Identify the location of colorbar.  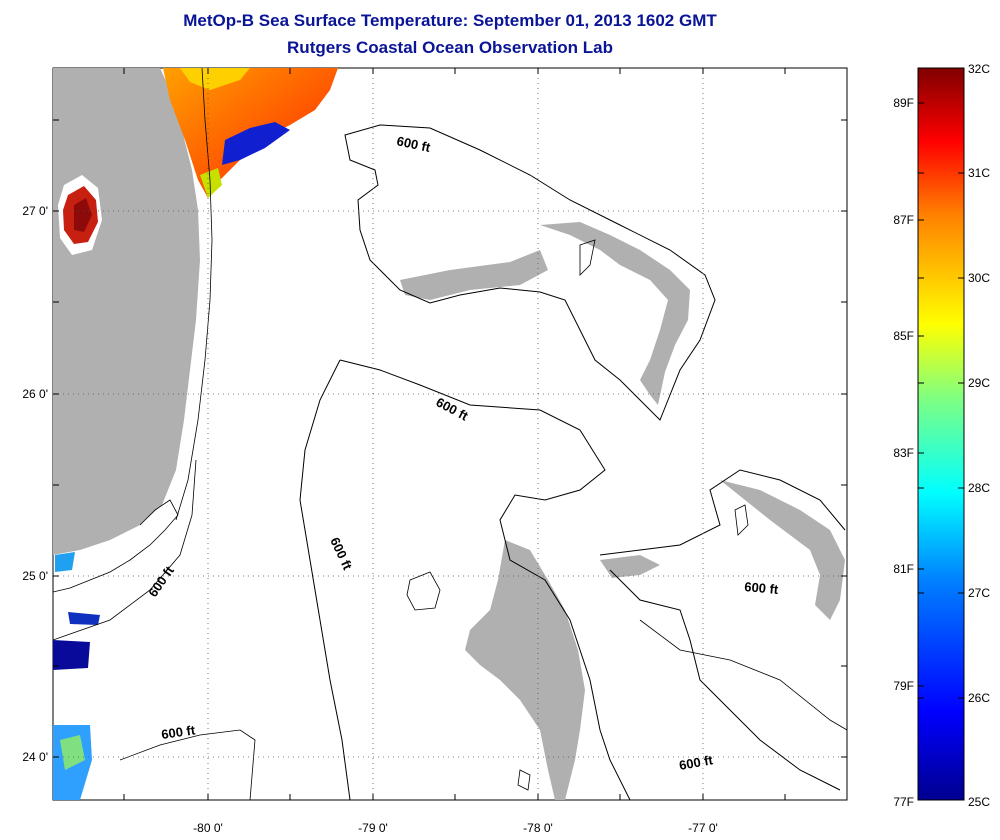
(941, 434).